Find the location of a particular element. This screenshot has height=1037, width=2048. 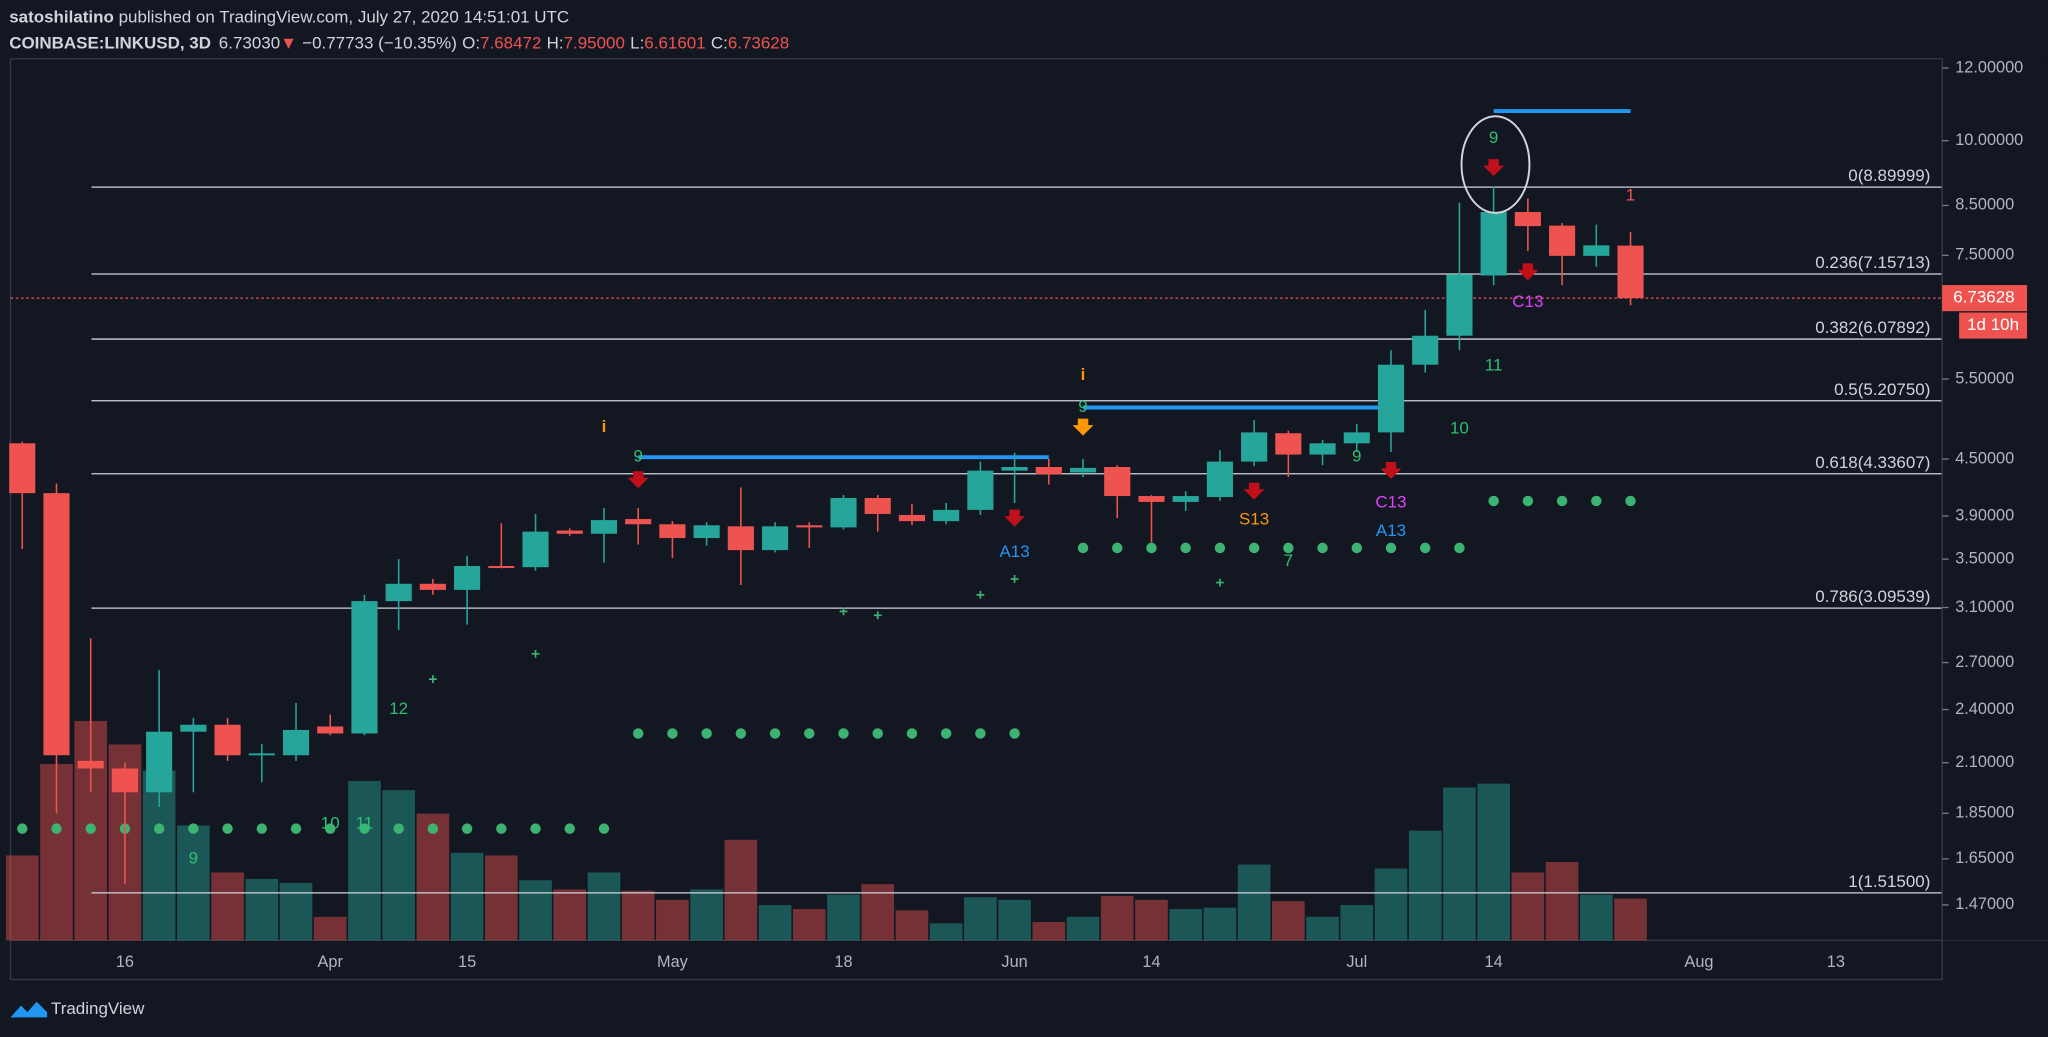

y-tick-label: 1.47000 is located at coordinates (1984, 904).